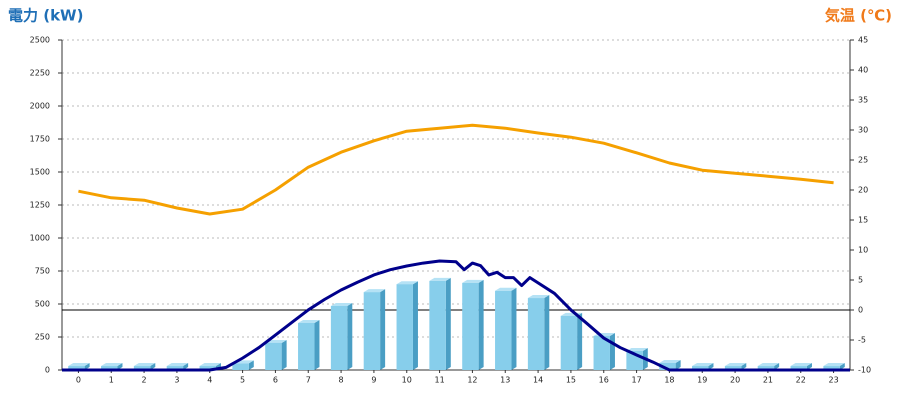  What do you see at coordinates (472, 380) in the screenshot?
I see `x-tick-label: 12` at bounding box center [472, 380].